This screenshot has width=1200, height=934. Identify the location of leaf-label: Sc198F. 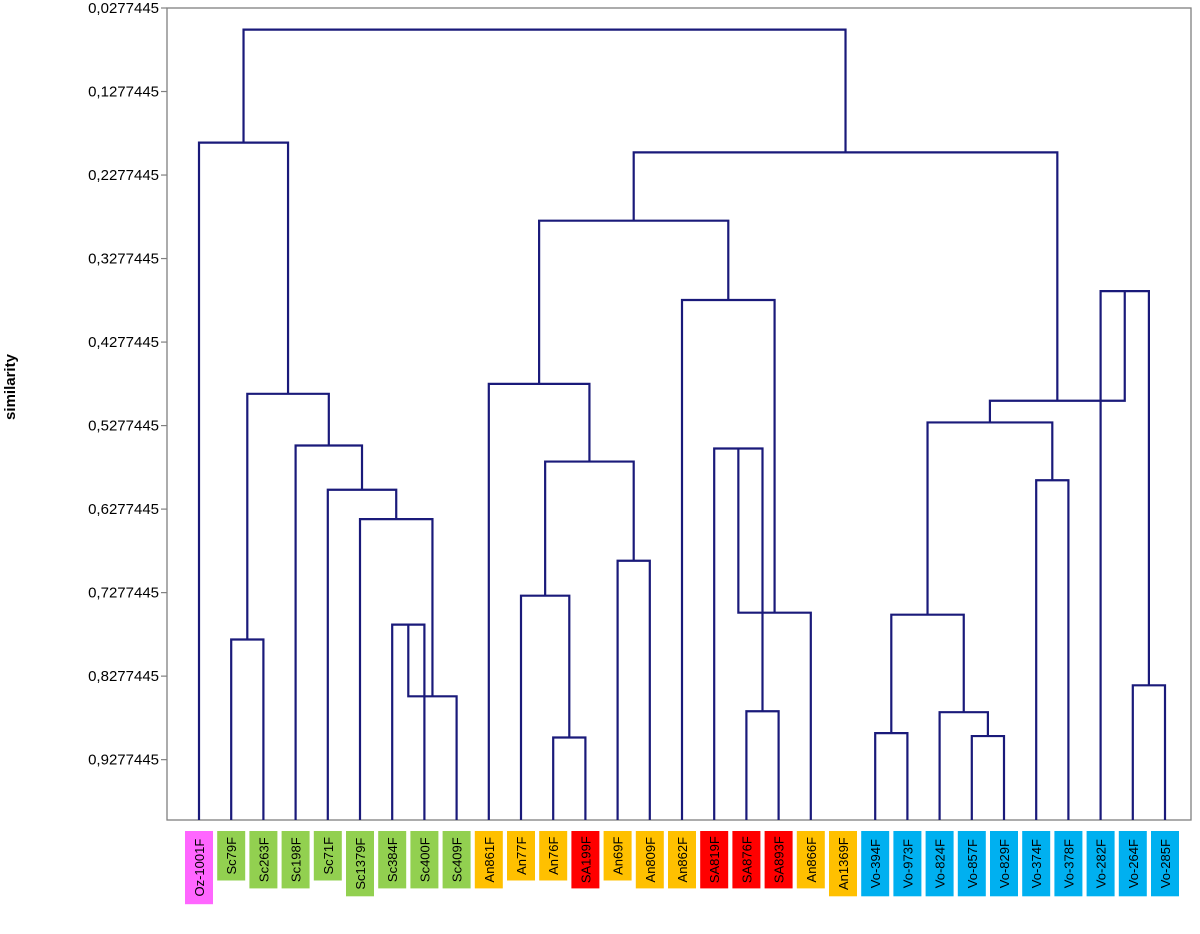
(296, 859).